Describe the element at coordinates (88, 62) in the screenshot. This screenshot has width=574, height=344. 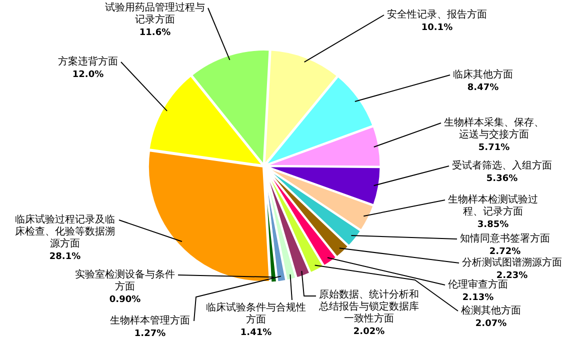
I see `slice-label: 方案违背方面` at that location.